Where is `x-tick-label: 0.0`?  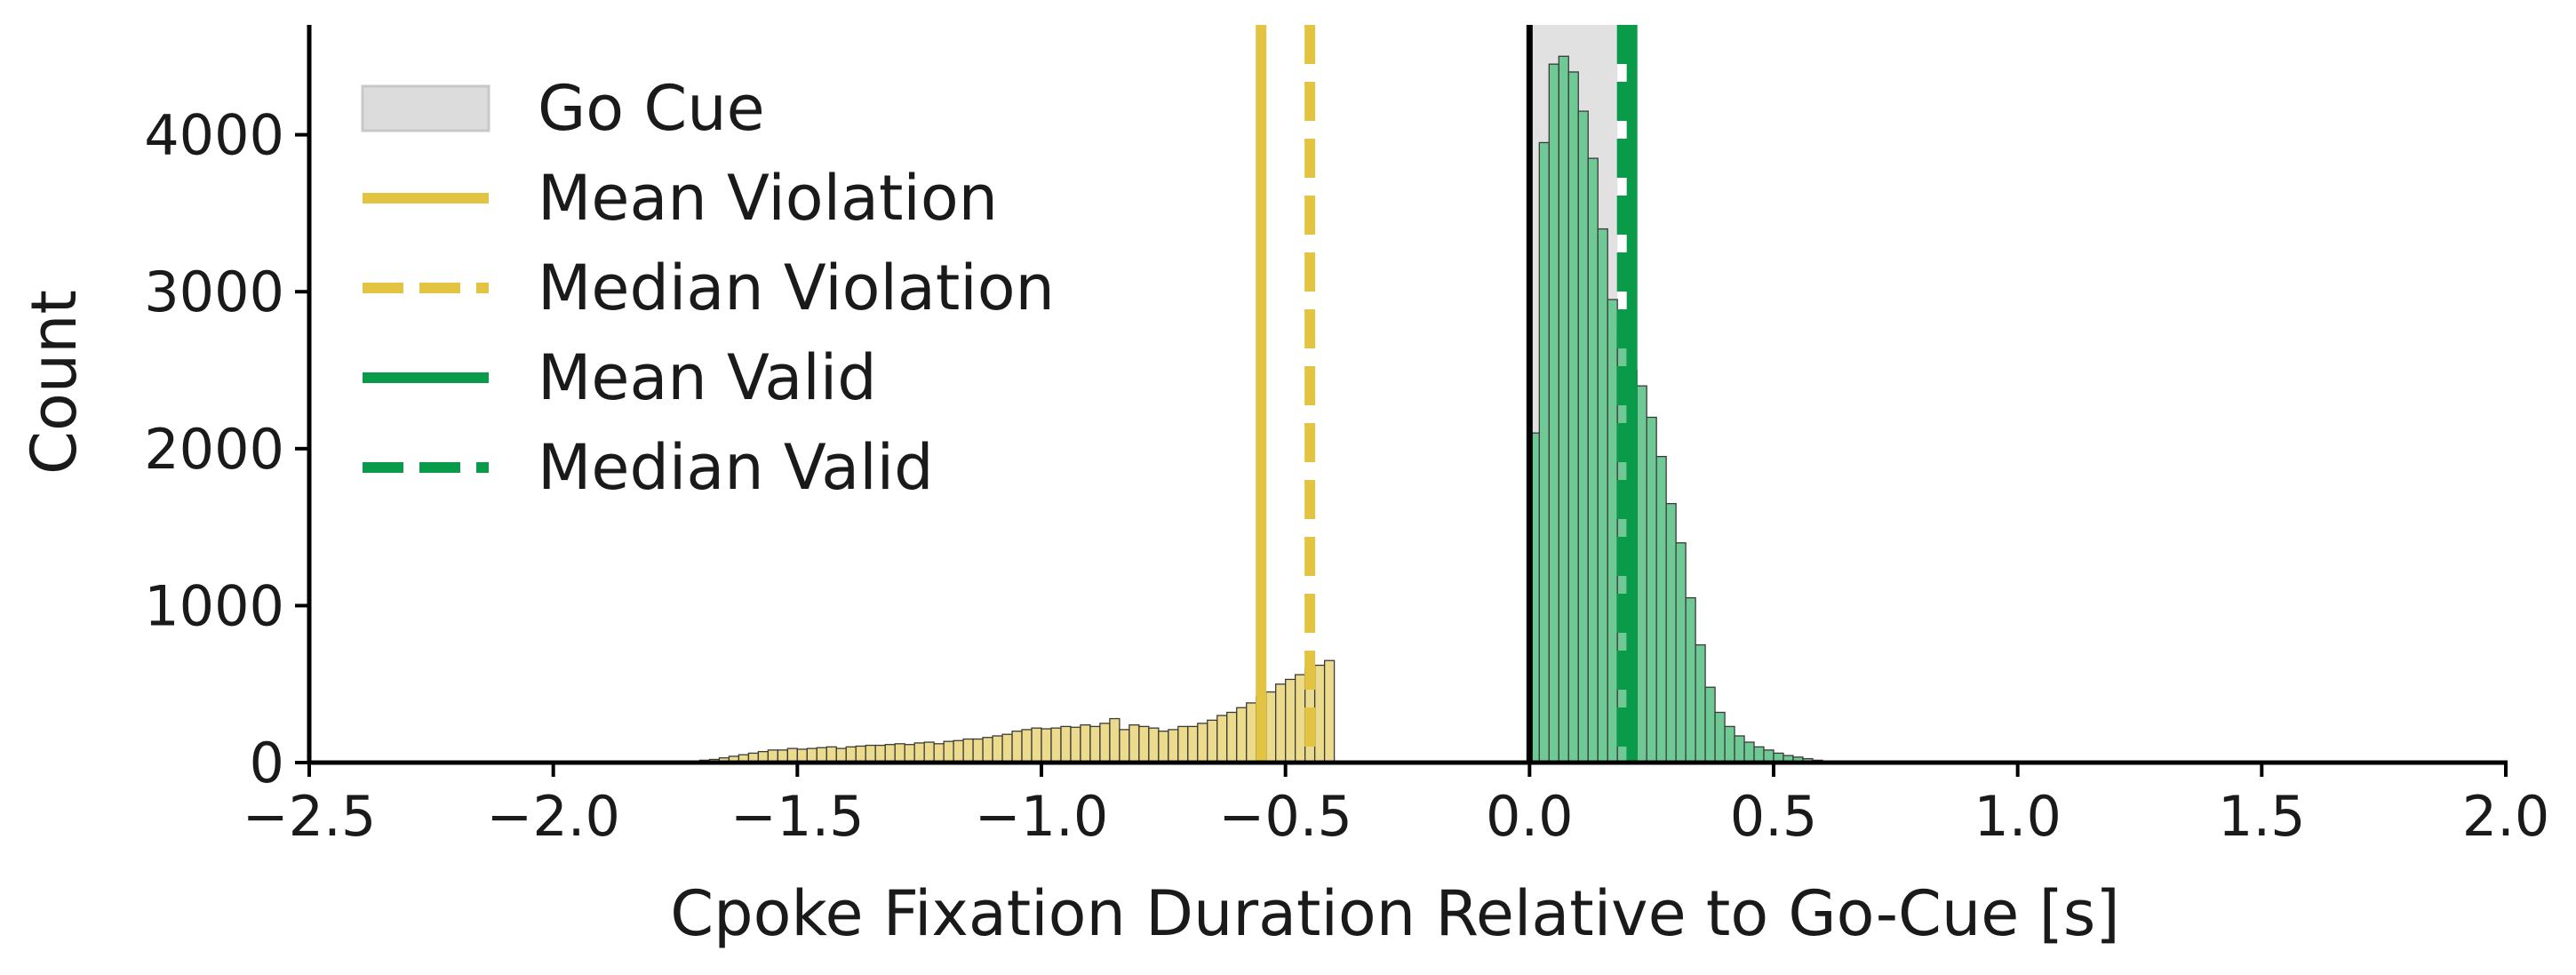
x-tick-label: 0.0 is located at coordinates (1530, 817).